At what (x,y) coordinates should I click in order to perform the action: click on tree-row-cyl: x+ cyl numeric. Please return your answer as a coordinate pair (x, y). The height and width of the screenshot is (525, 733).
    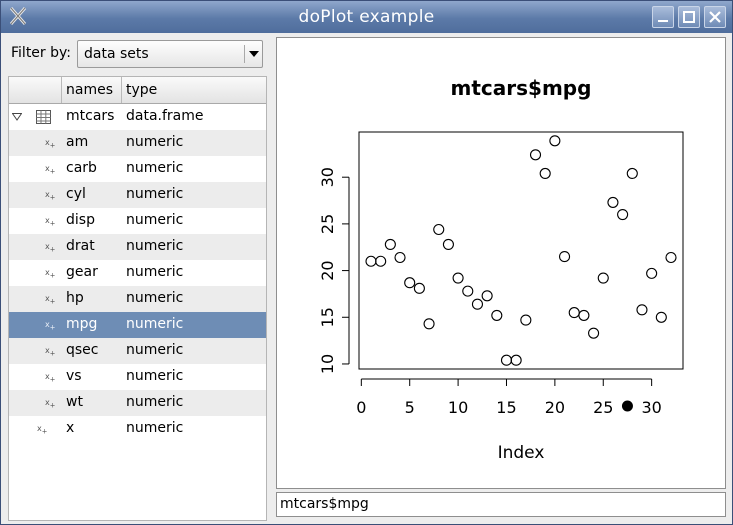
    Looking at the image, I should click on (137, 195).